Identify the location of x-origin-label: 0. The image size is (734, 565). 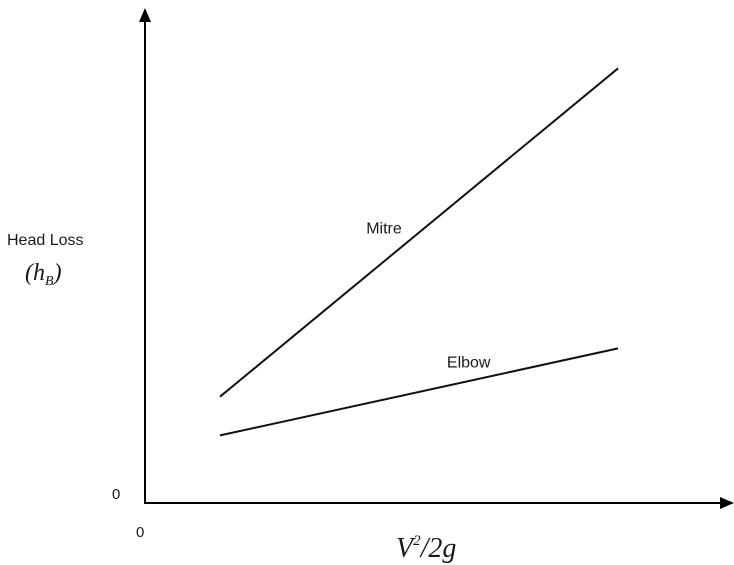
(140, 532).